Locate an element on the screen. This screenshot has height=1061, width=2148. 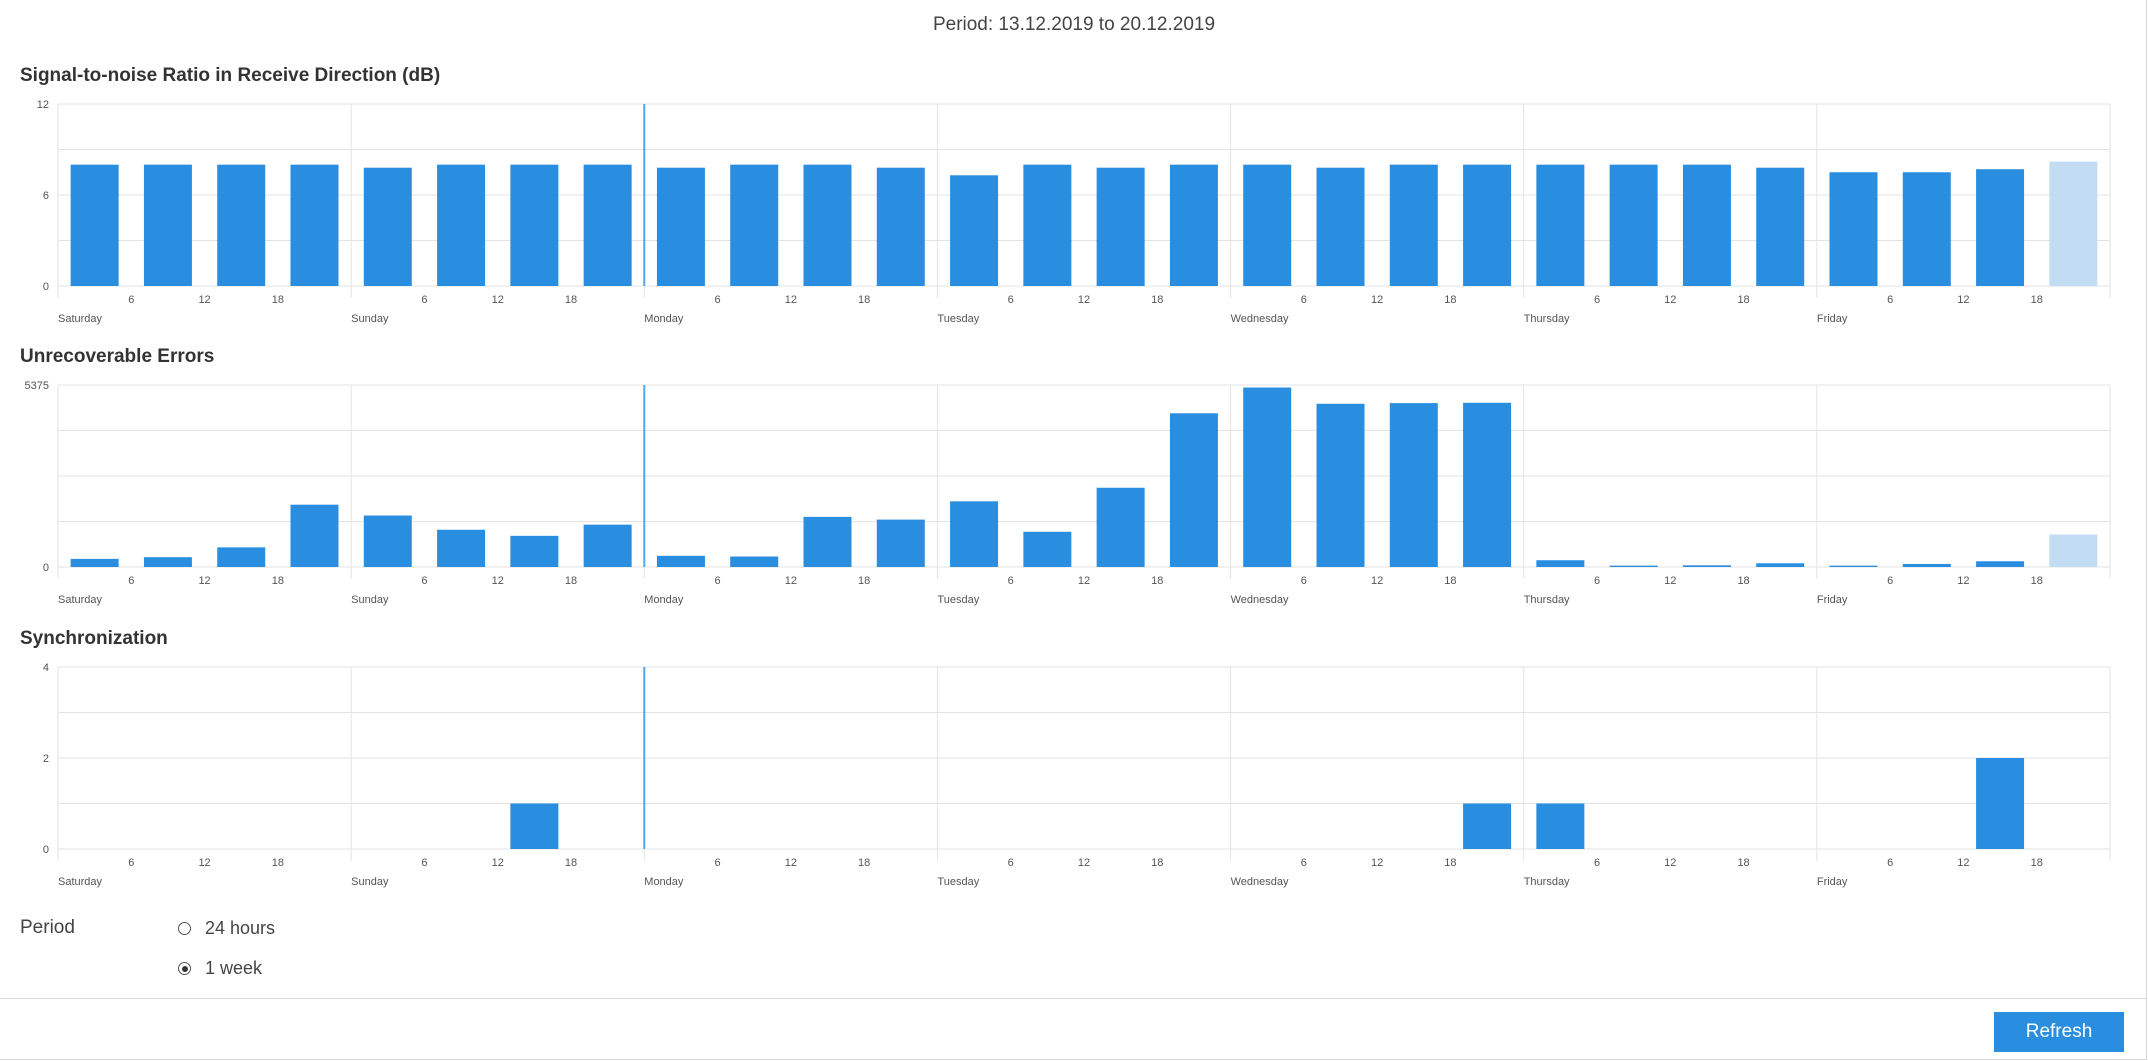
radio-button-1-week is located at coordinates (184, 968).